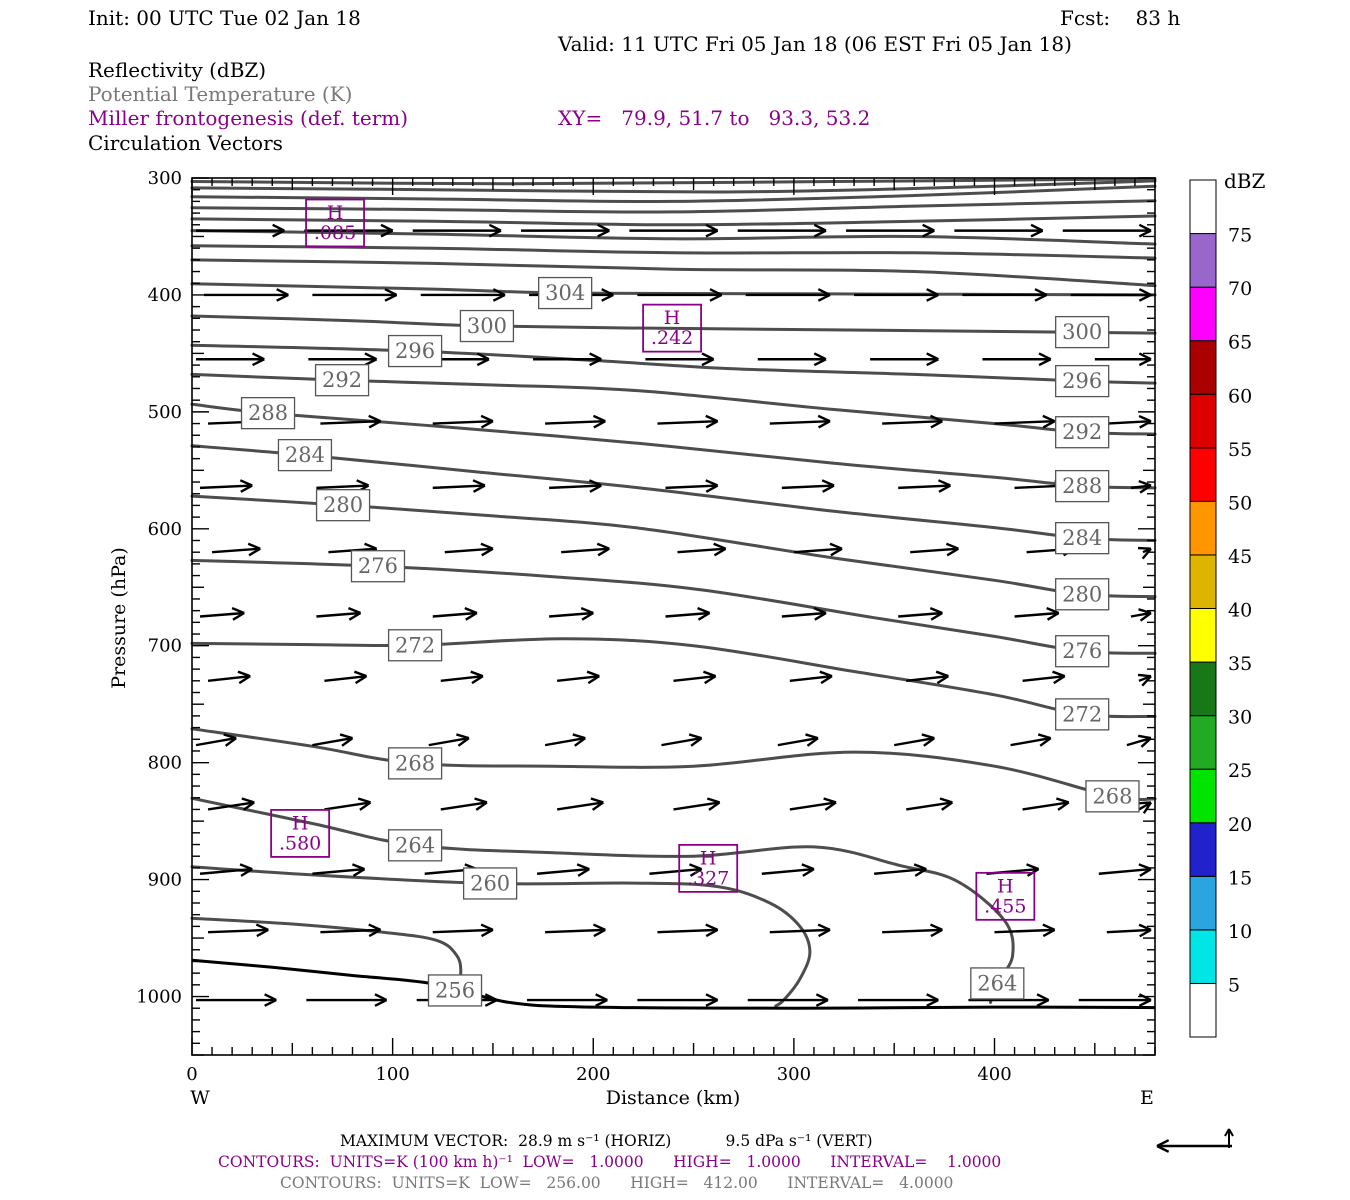 The image size is (1350, 1200). I want to click on contour-label-text: 284, so click(305, 455).